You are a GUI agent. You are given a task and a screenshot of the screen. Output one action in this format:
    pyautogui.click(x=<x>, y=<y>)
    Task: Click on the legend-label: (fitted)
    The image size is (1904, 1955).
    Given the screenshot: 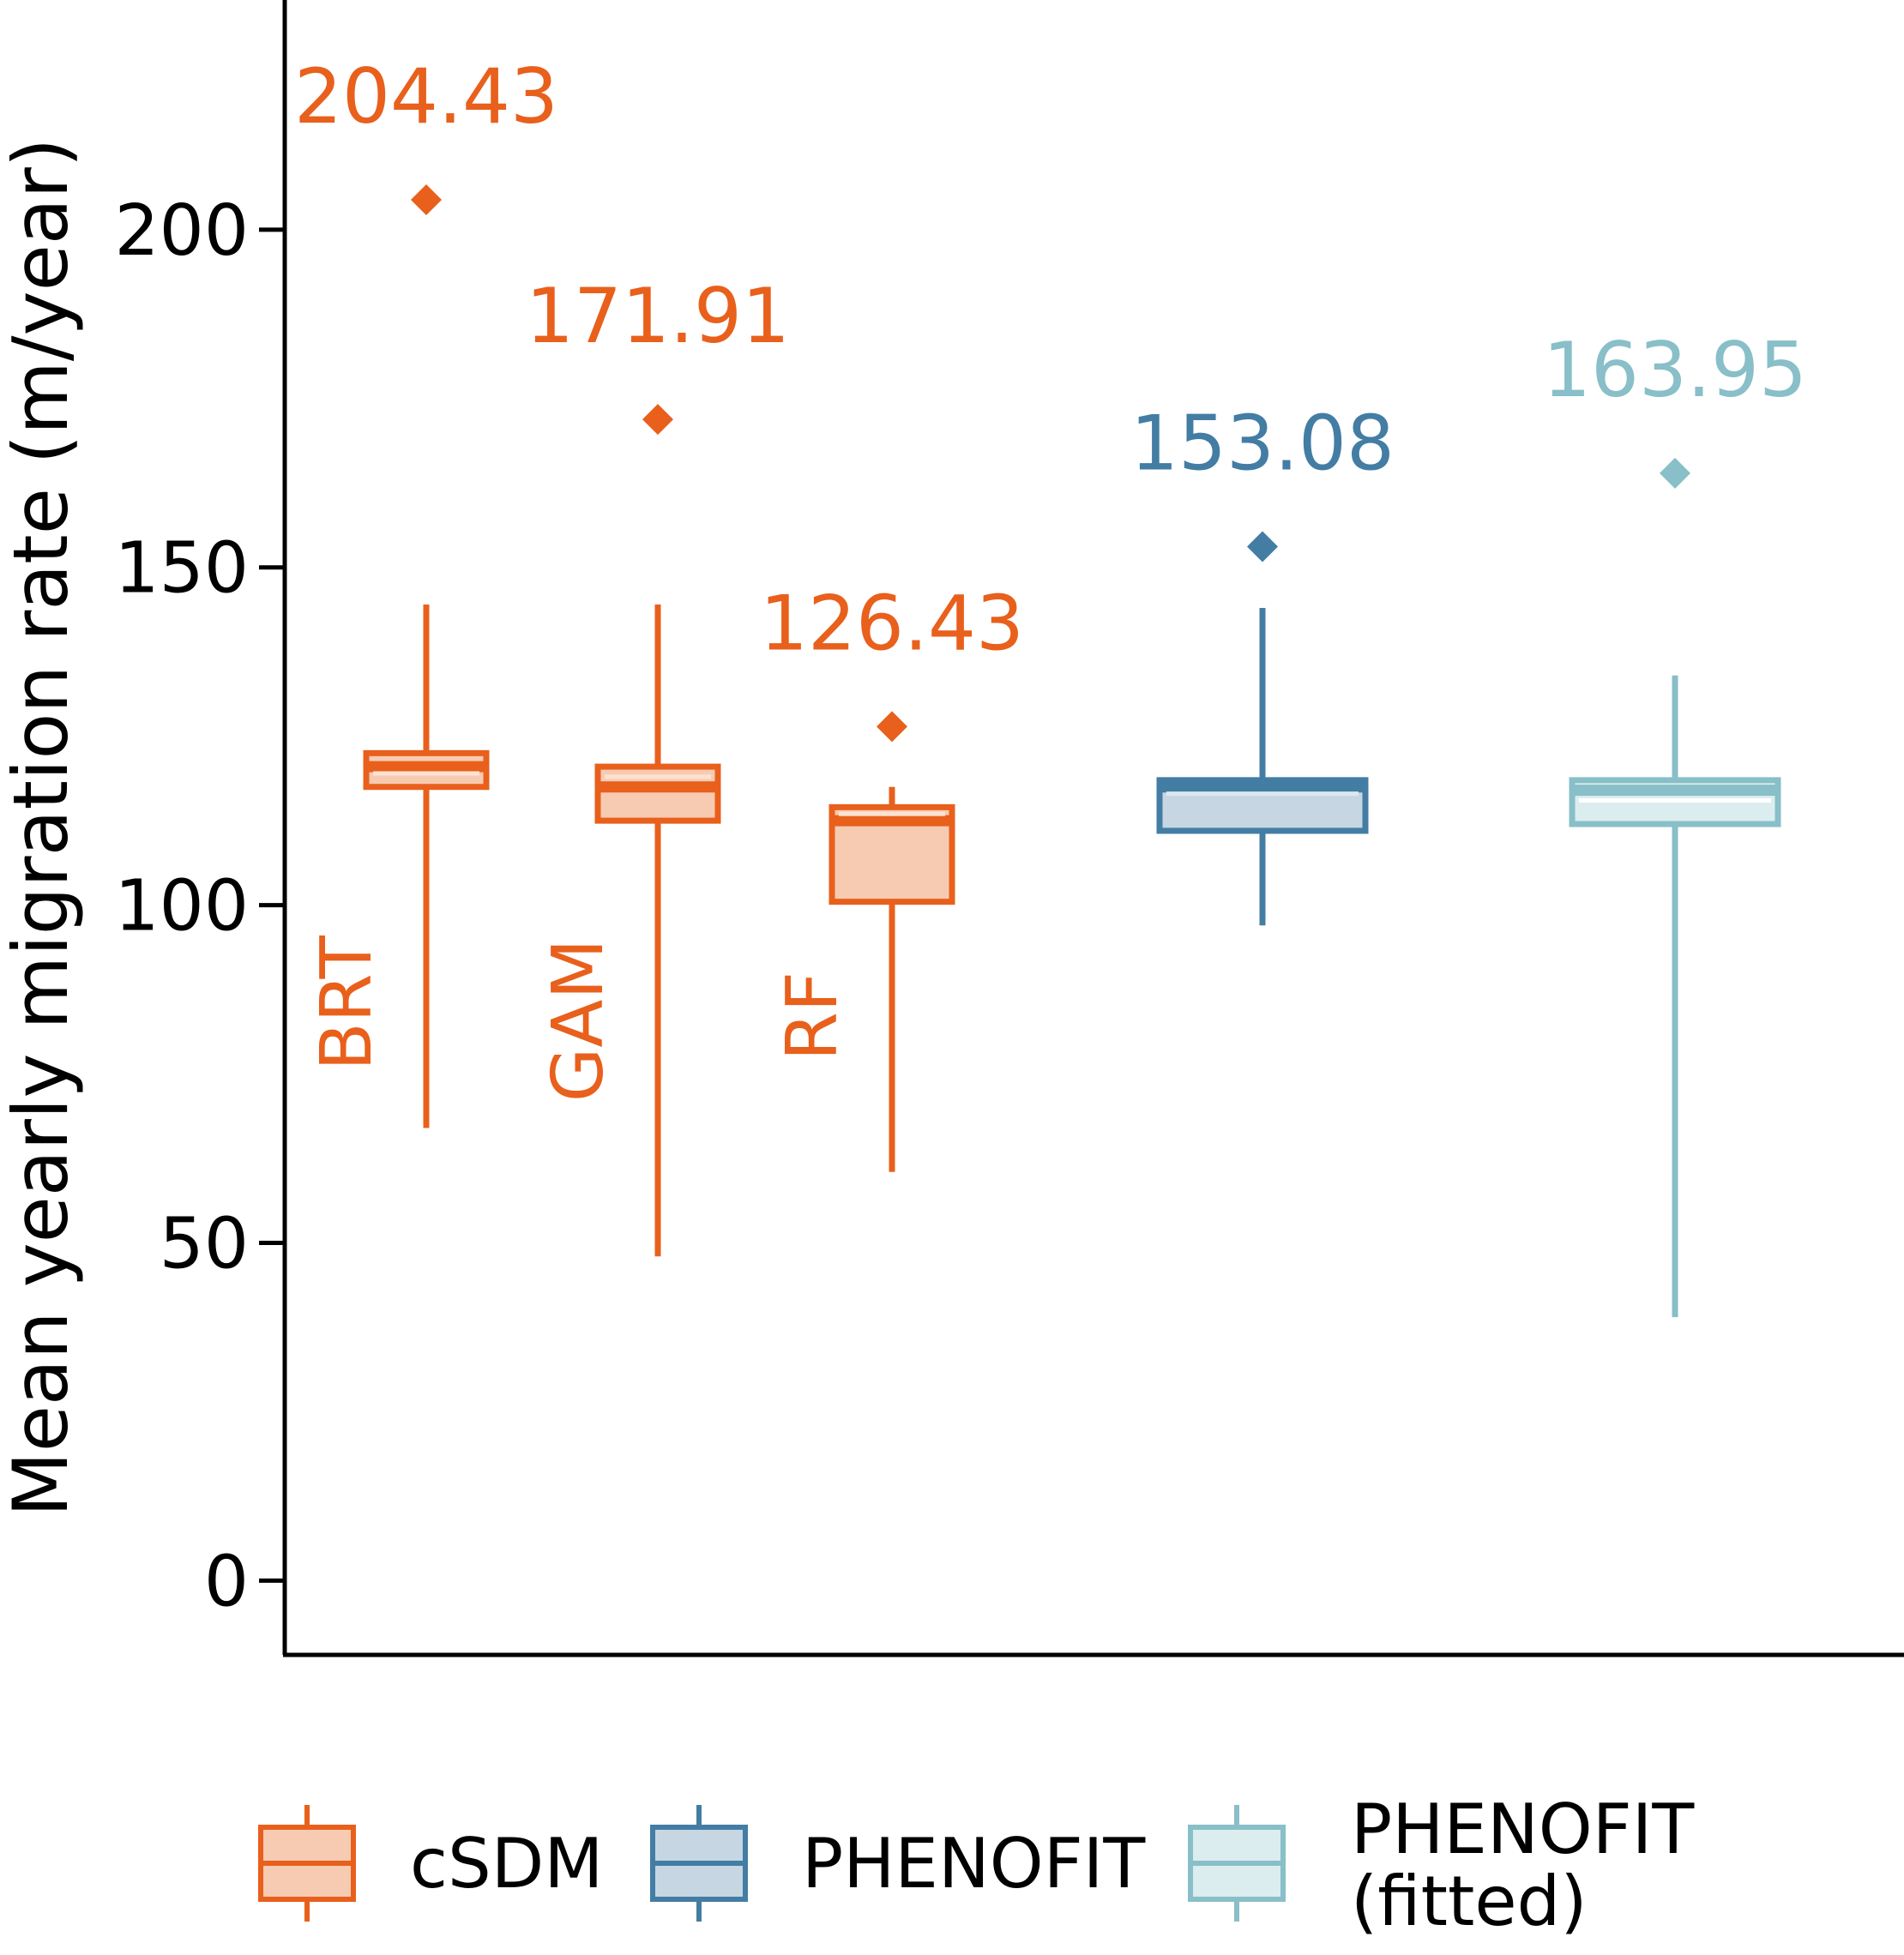 What is the action you would take?
    pyautogui.click(x=1470, y=1901)
    